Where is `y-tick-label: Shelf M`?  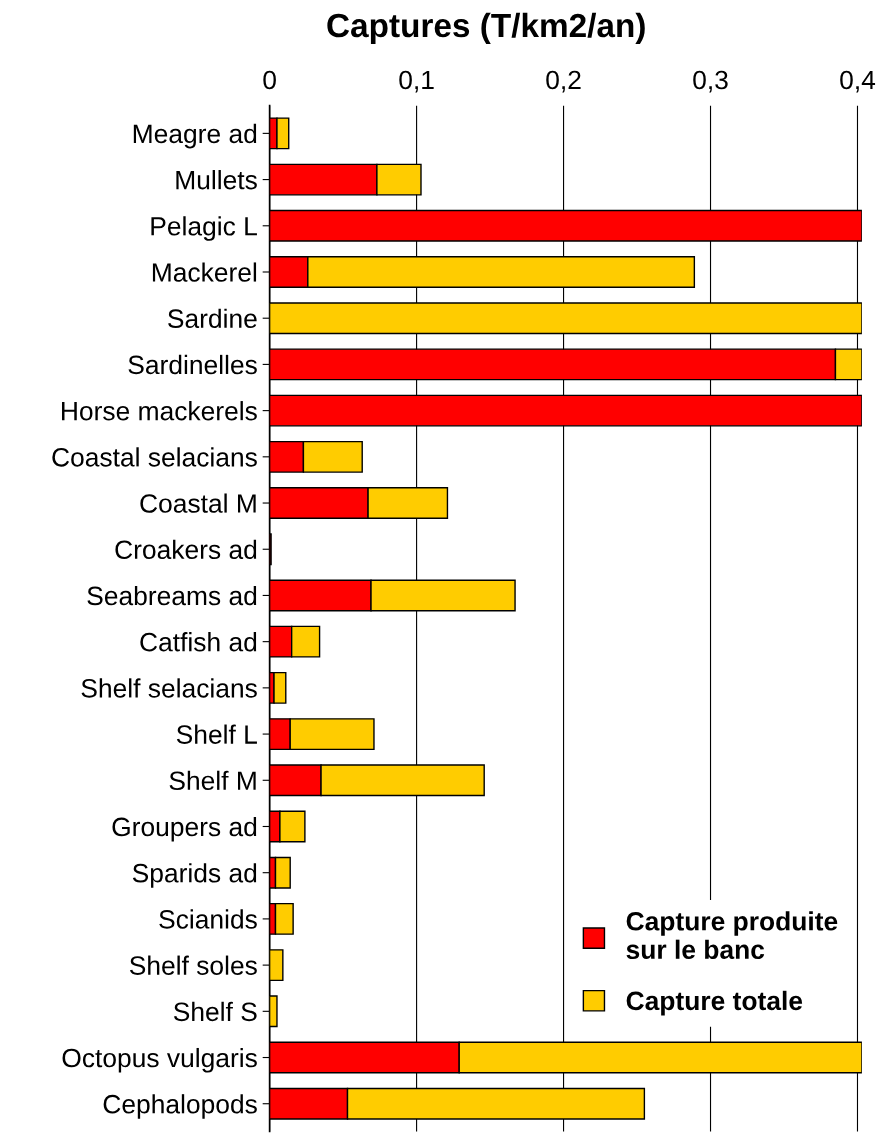
y-tick-label: Shelf M is located at coordinates (212, 780).